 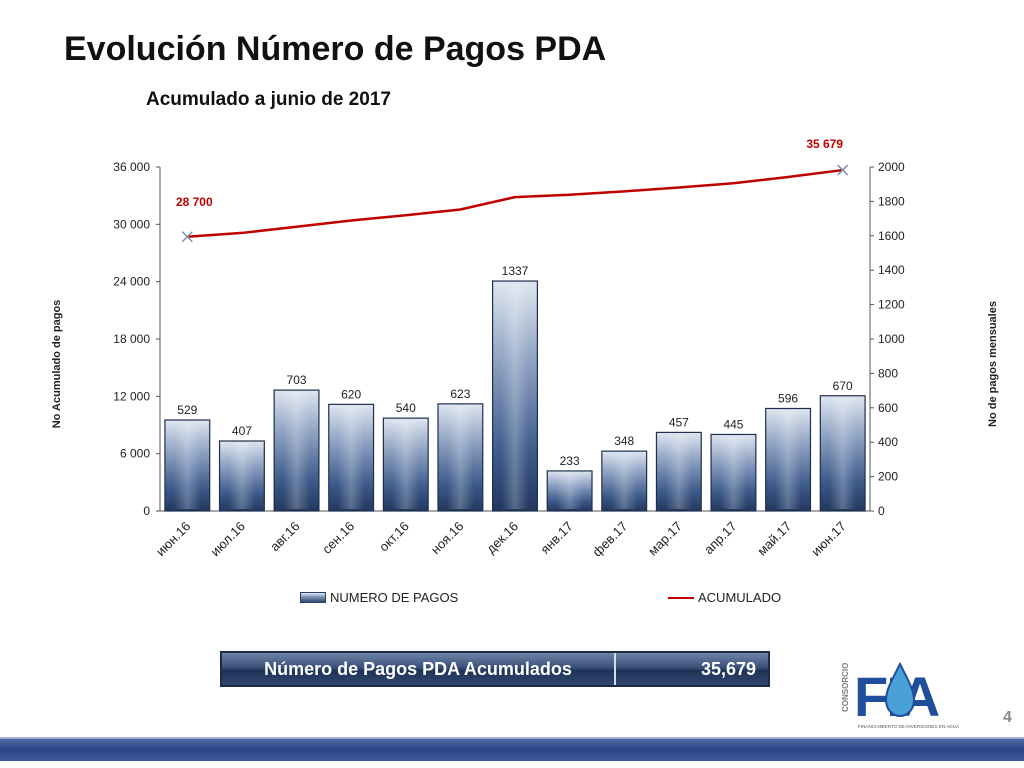 What do you see at coordinates (891, 305) in the screenshot?
I see `right-tick-label: 1200` at bounding box center [891, 305].